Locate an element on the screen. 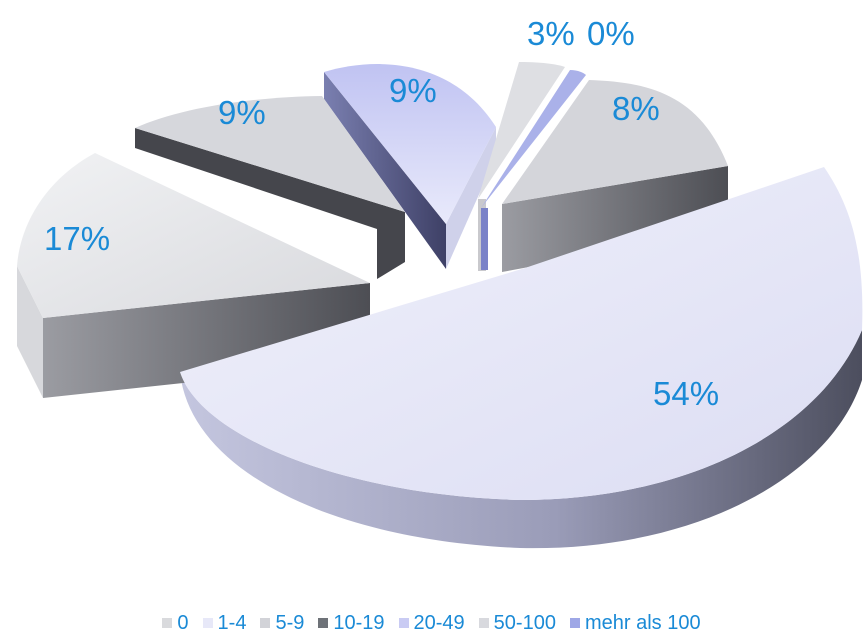  legend-item-mehr-als-100: mehr als 100 is located at coordinates (635, 623).